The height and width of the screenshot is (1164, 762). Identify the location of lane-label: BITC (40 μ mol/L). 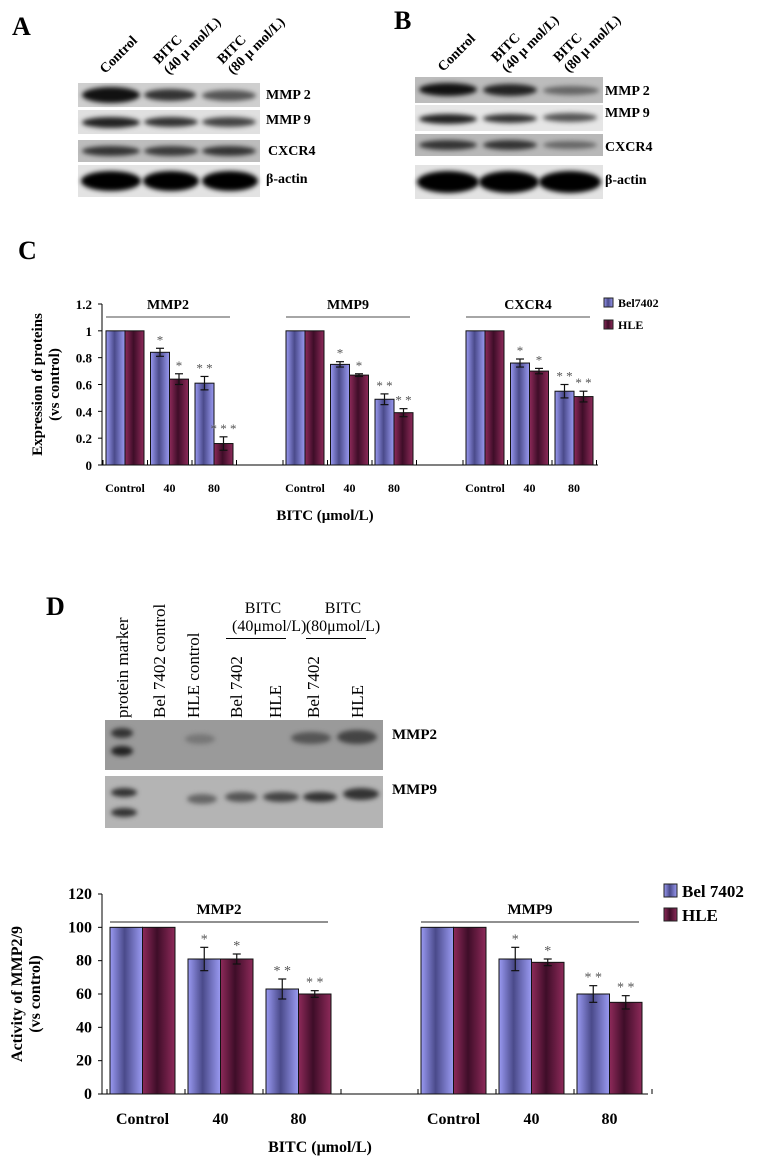
(525, 44).